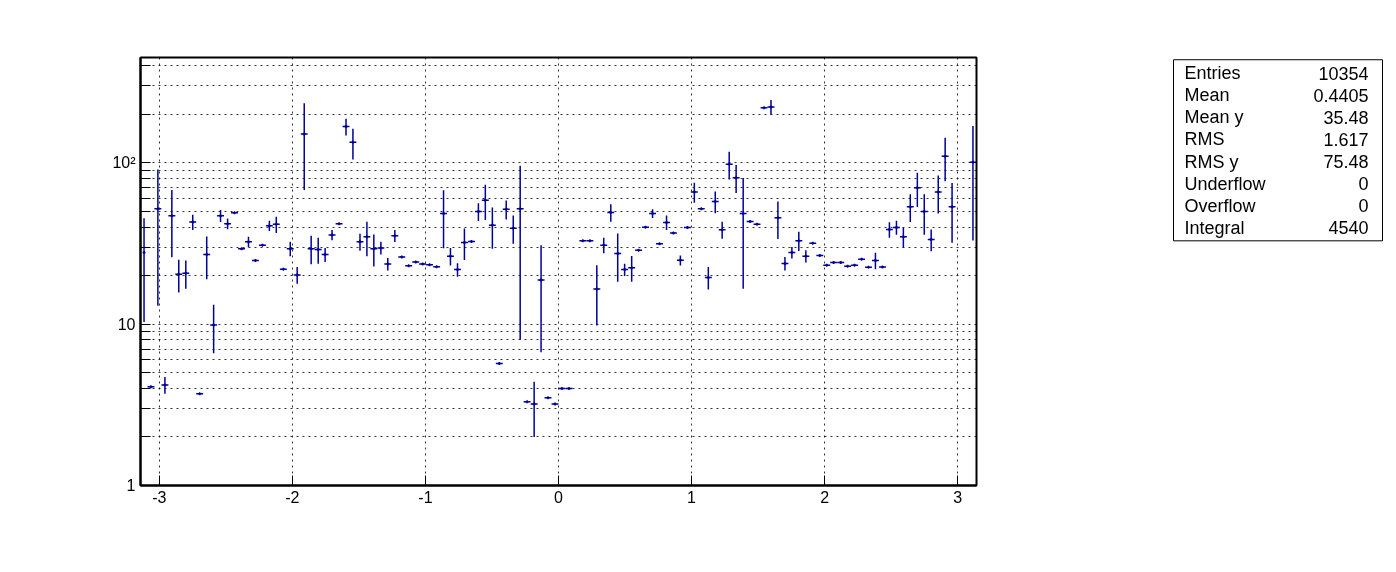 Image resolution: width=1396 pixels, height=572 pixels. I want to click on x-tick-label: 1, so click(692, 497).